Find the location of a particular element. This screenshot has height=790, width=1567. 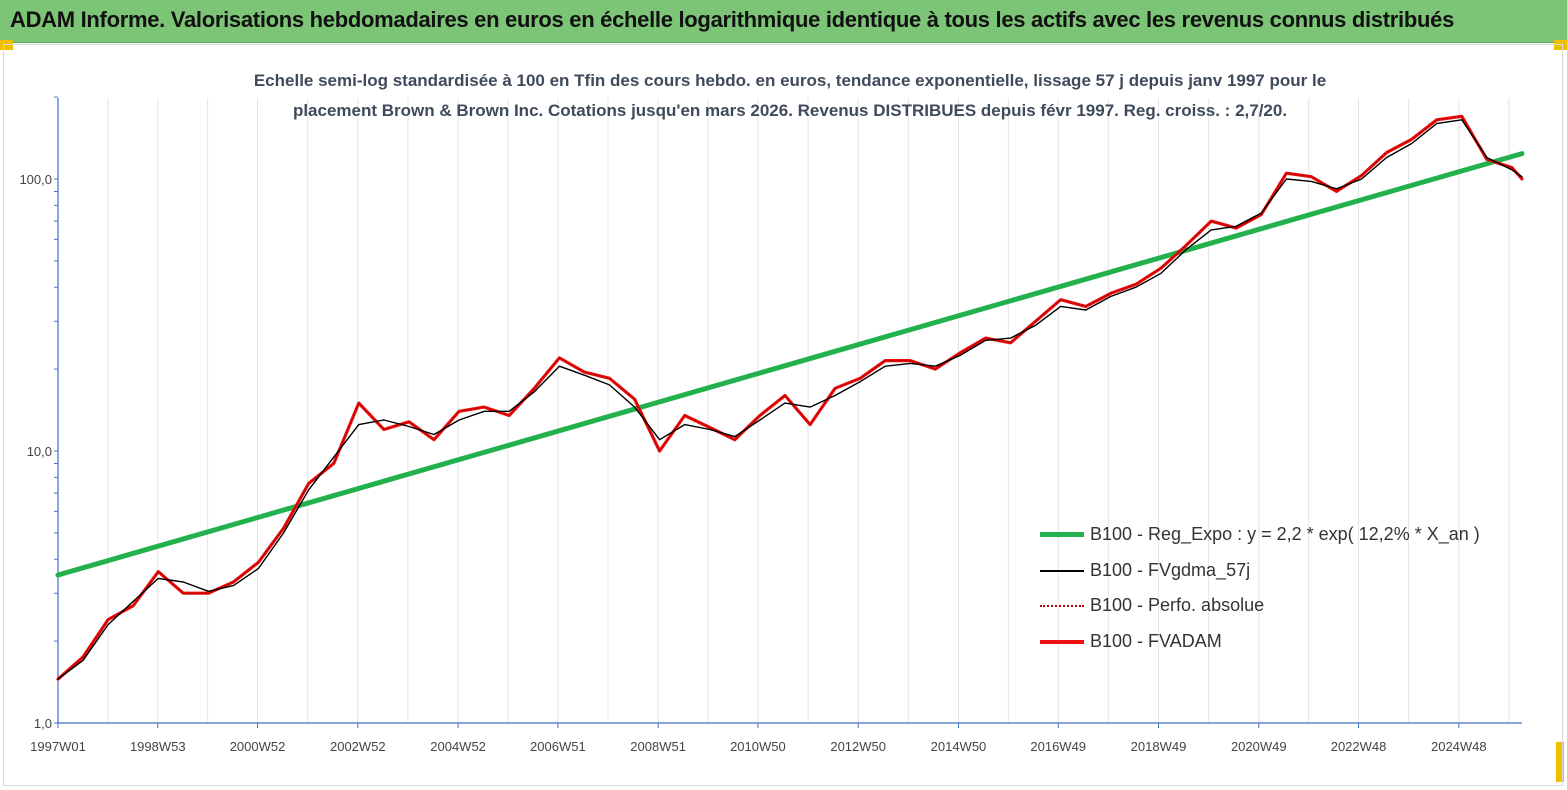

legend-swatch-perfo-absolue is located at coordinates (1062, 606).